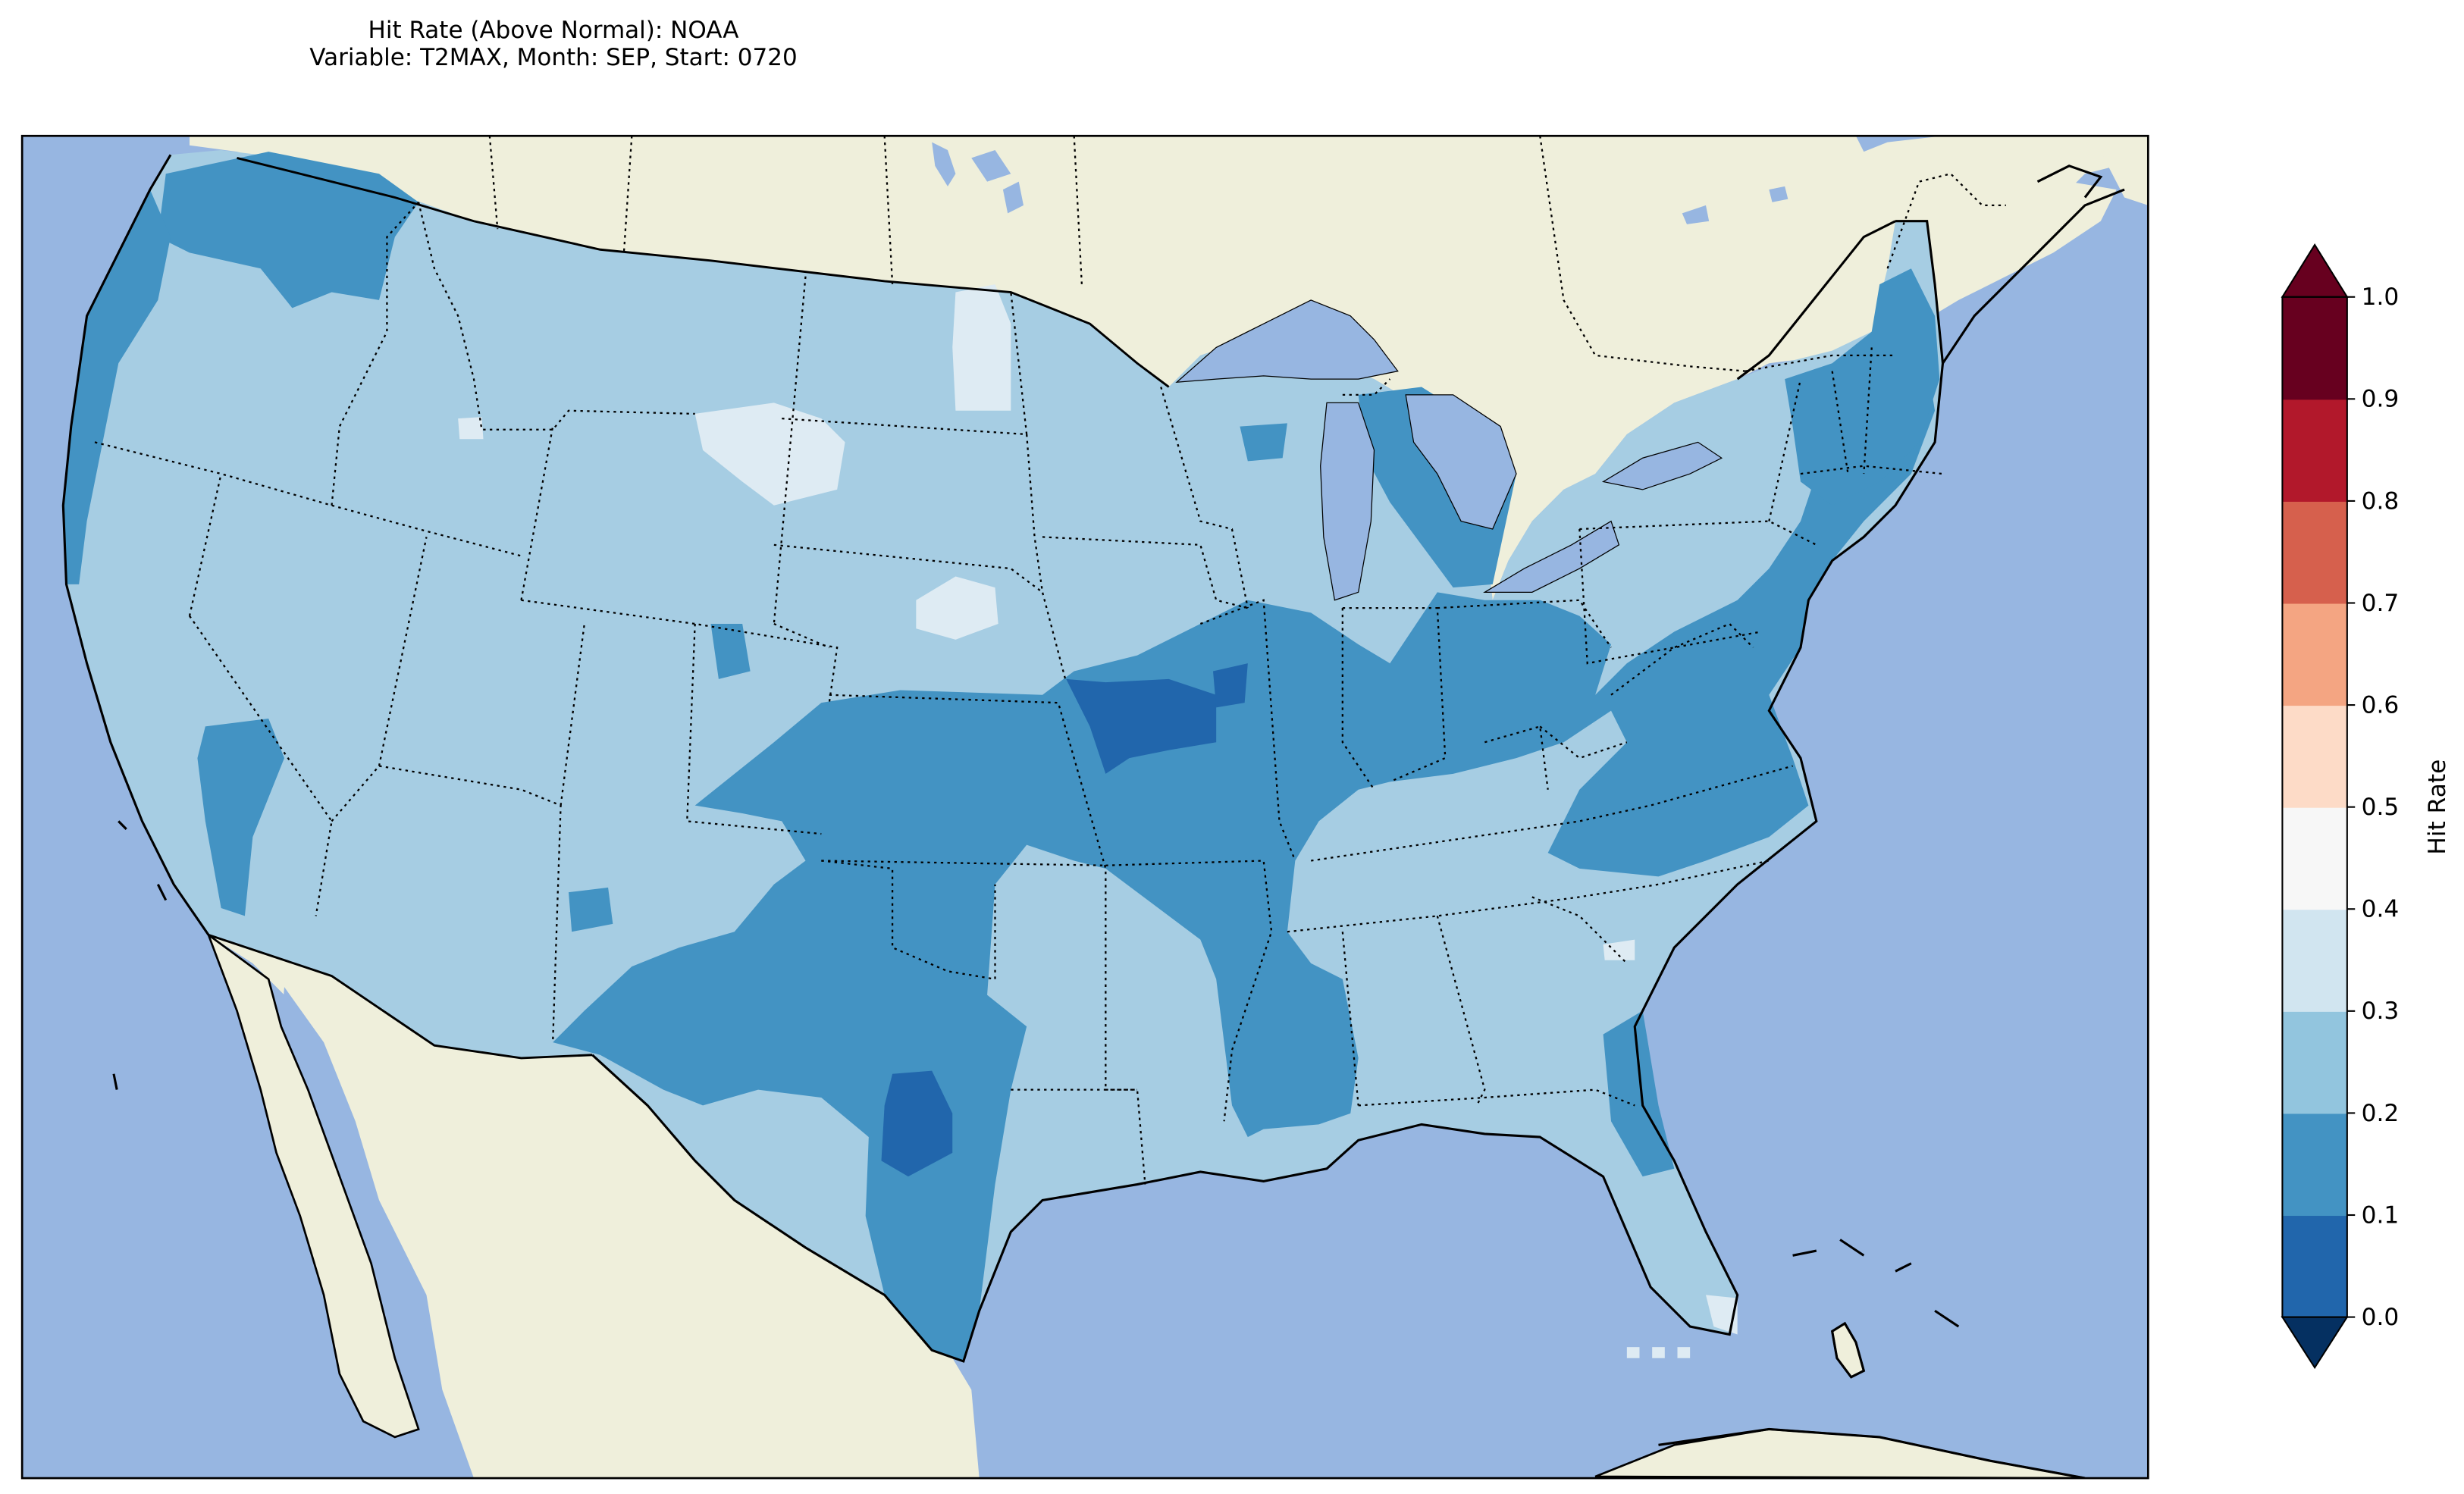  Describe the element at coordinates (2381, 1113) in the screenshot. I see `colorbar-tick-label: 0.2` at that location.